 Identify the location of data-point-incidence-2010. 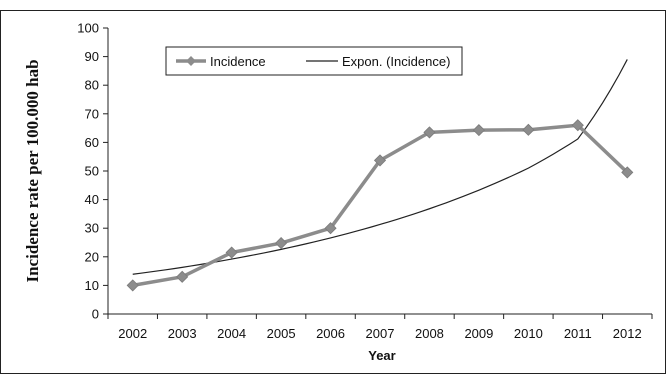
(528, 129).